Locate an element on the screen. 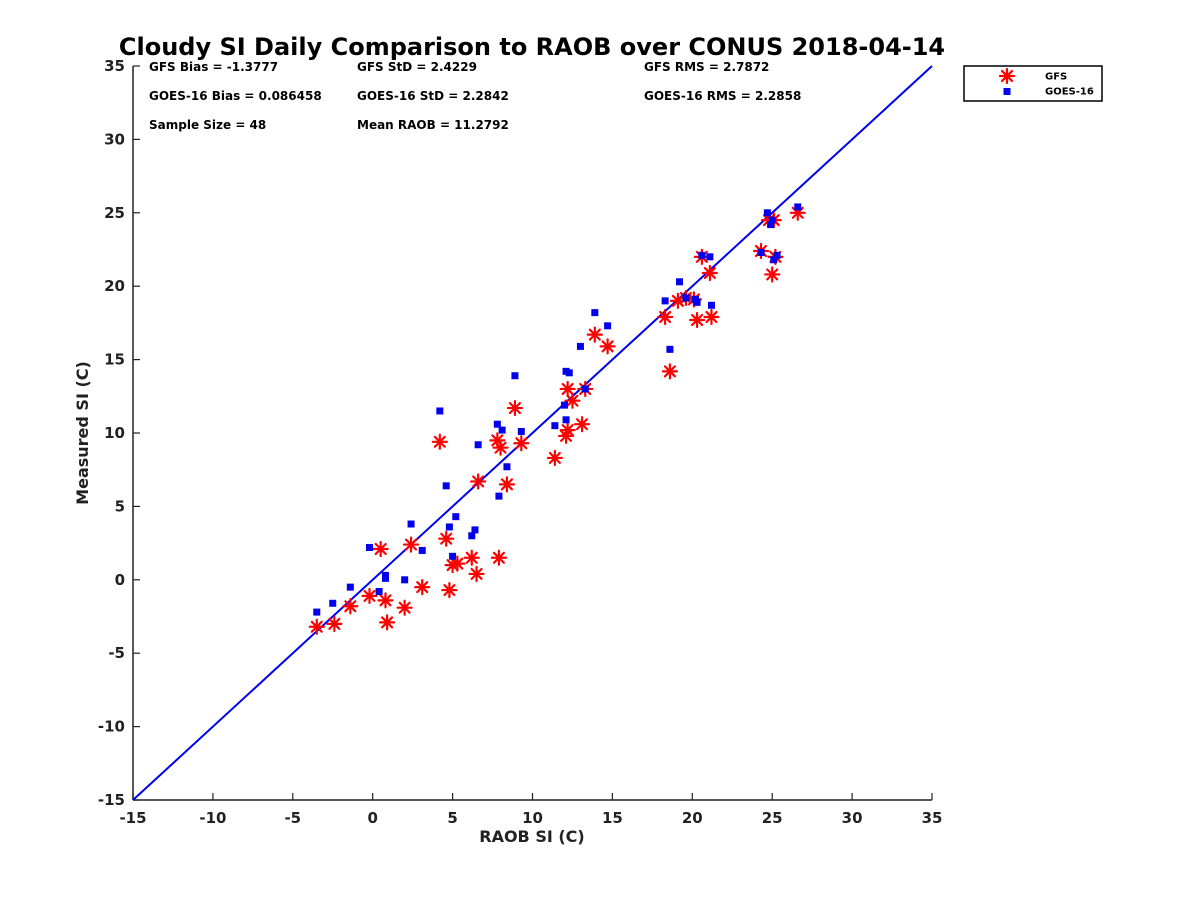  stat-label: GOES-16 StD = 2.2842 is located at coordinates (433, 96).